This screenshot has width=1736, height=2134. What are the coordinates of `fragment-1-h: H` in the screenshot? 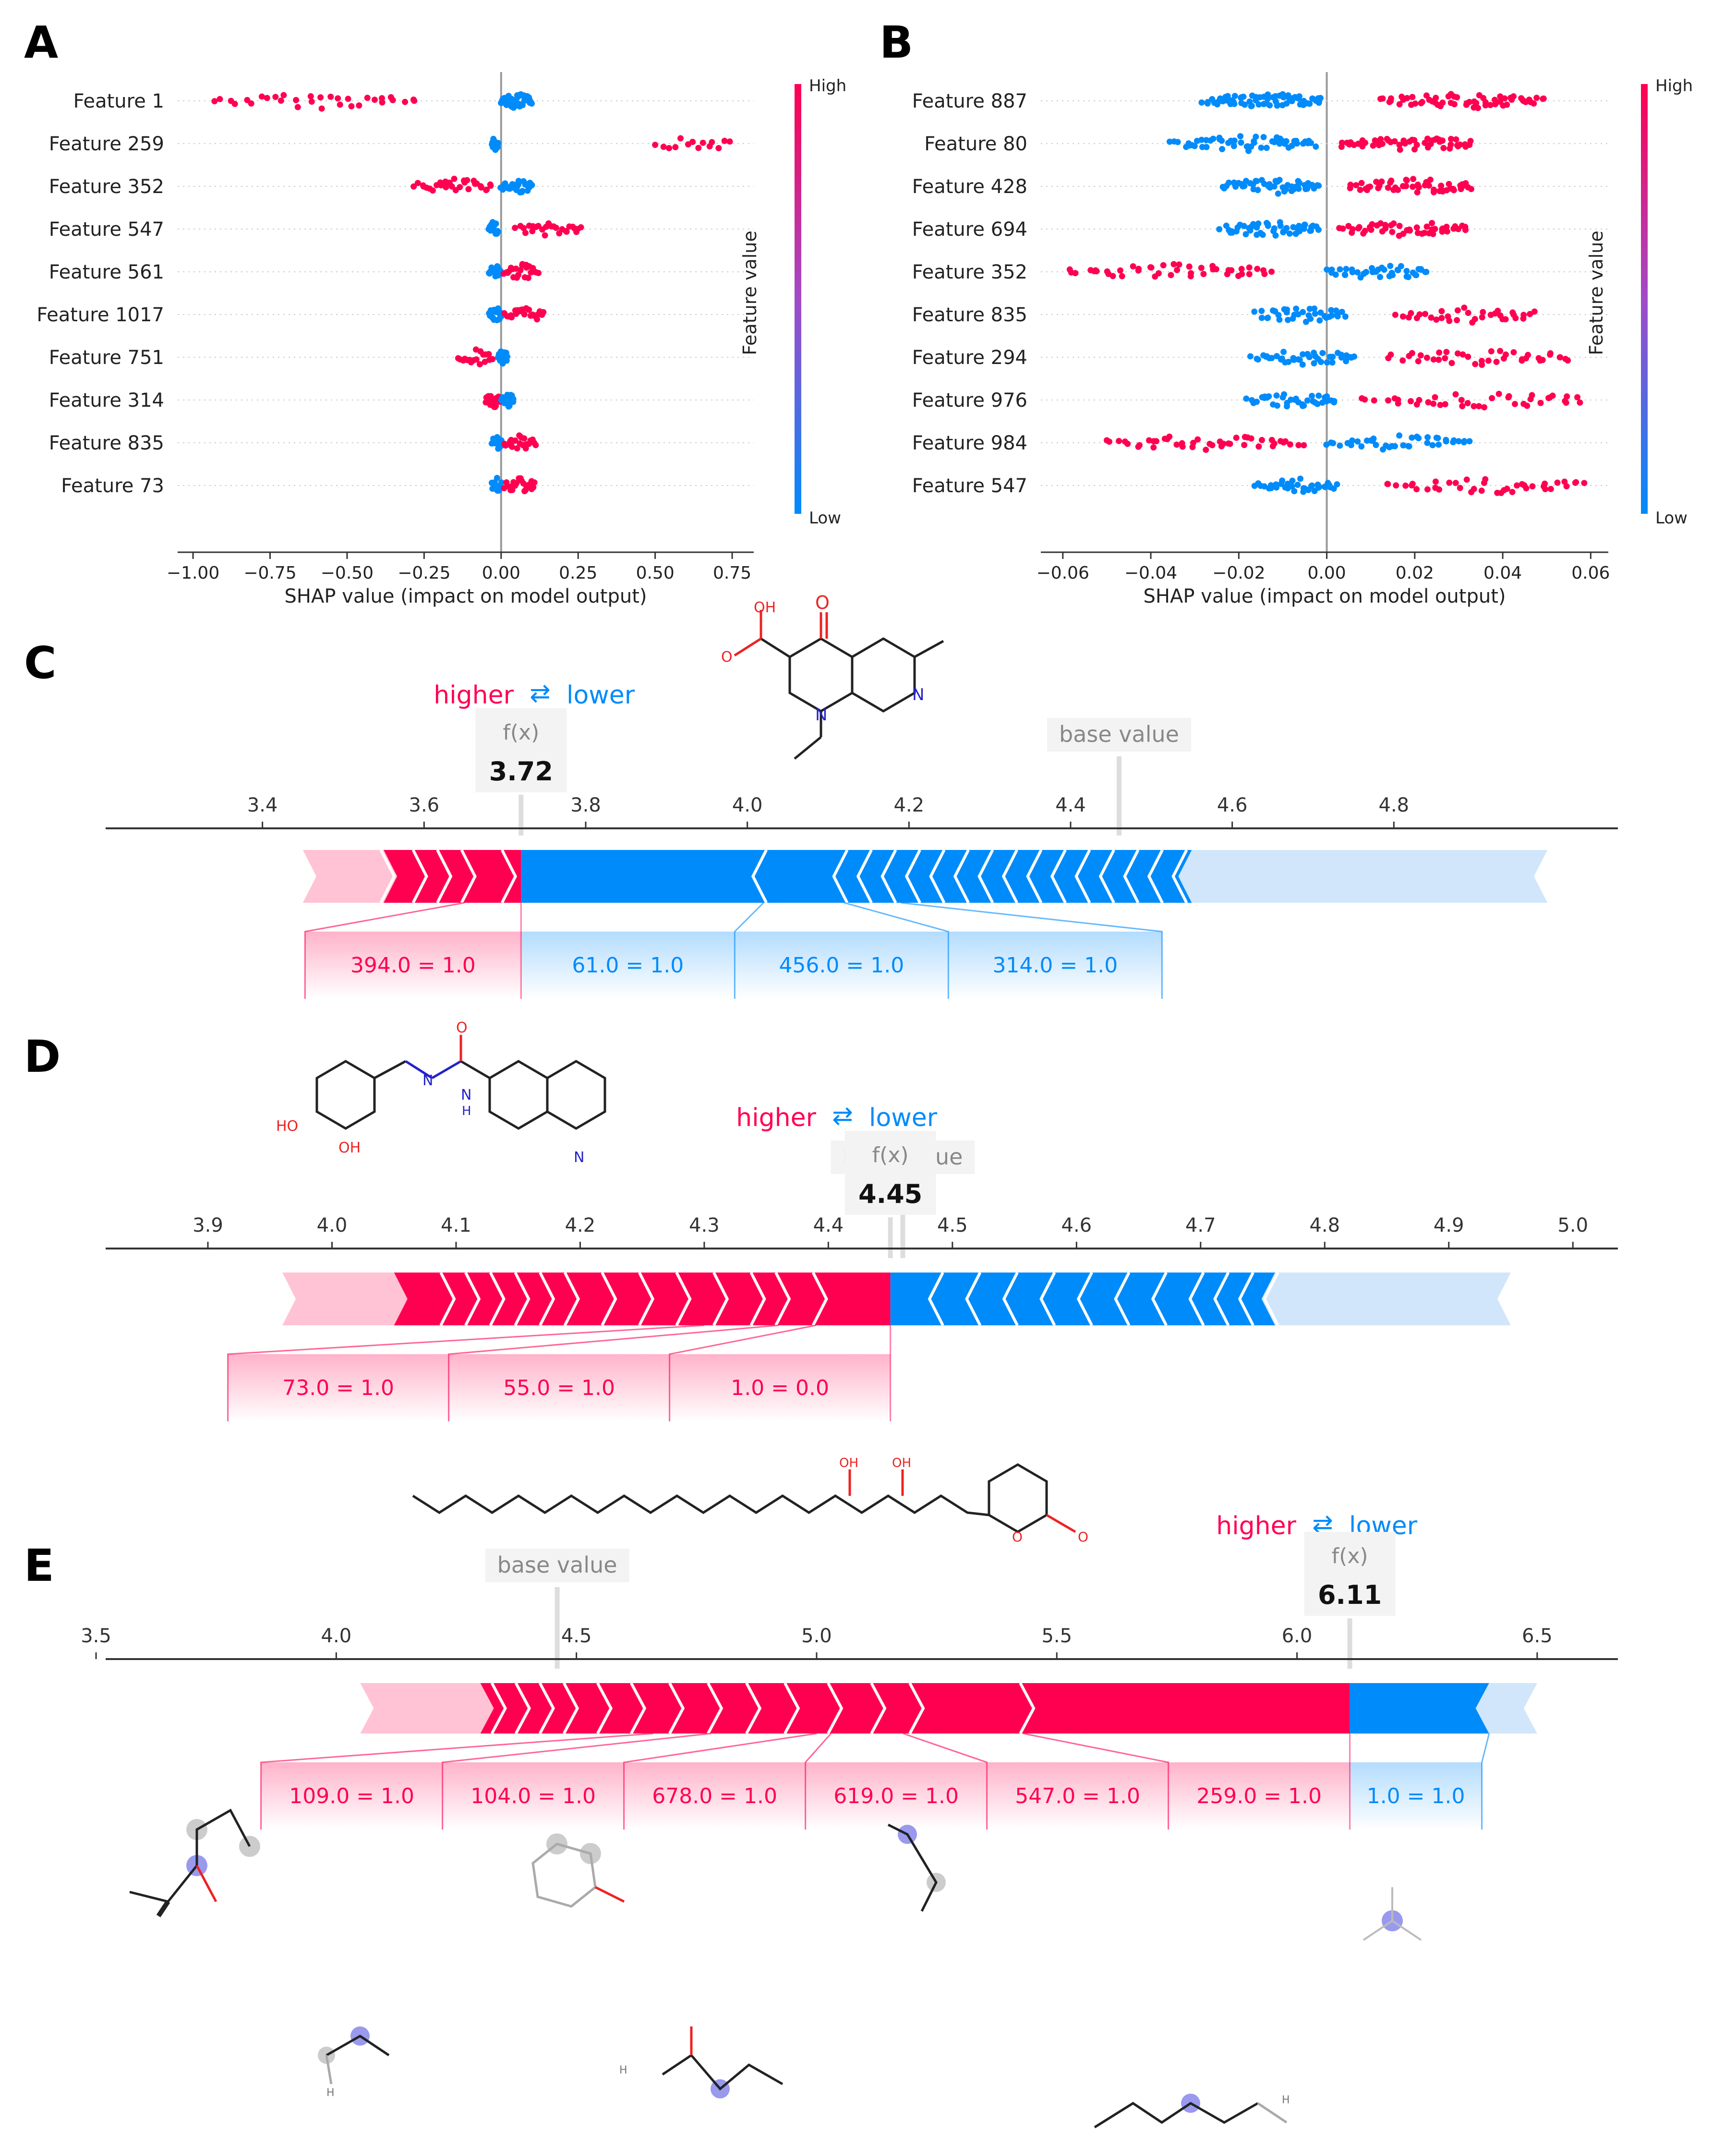 It's located at (1286, 2100).